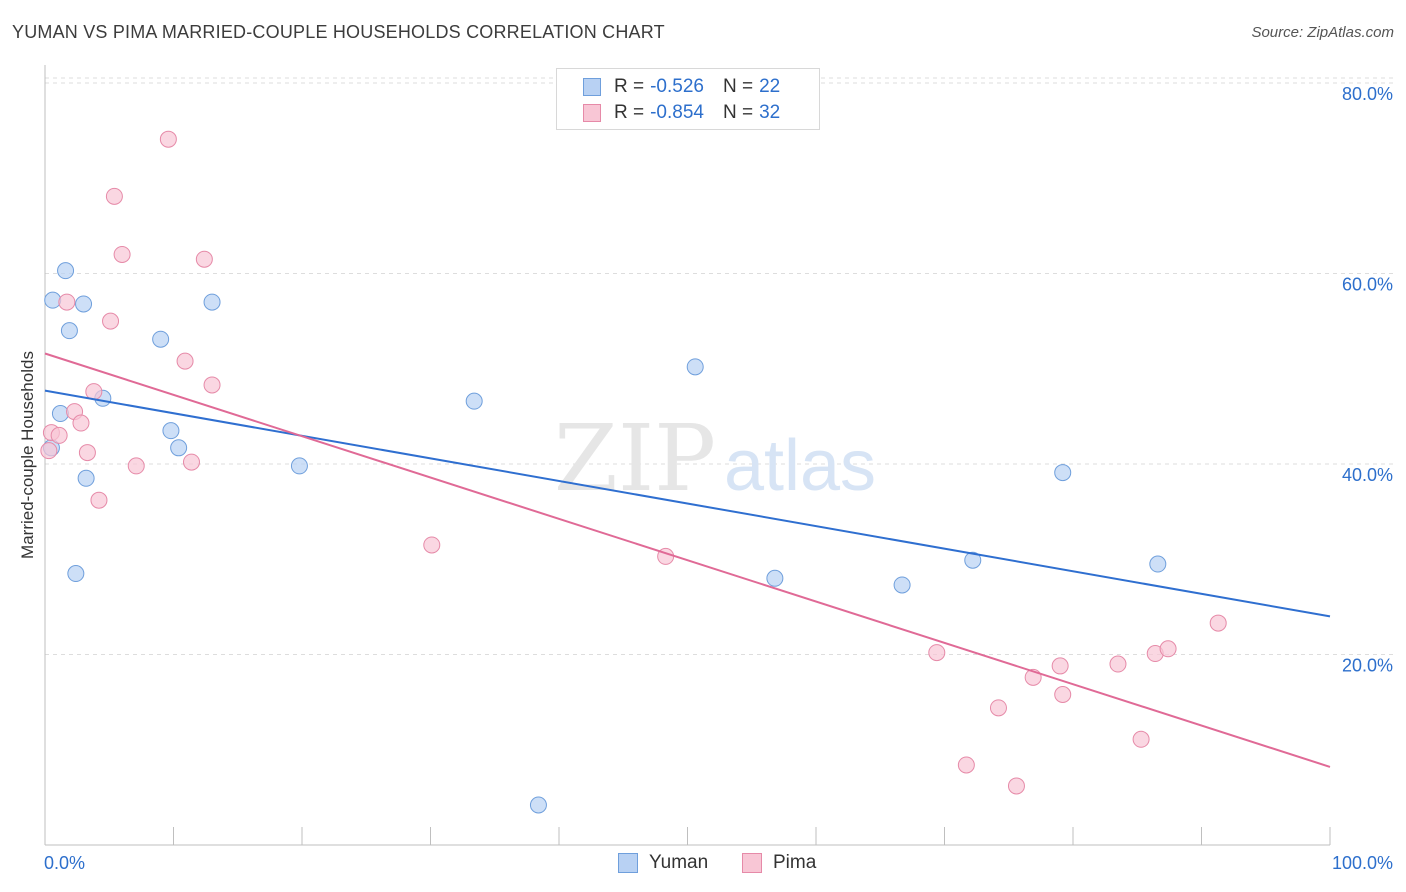 The width and height of the screenshot is (1406, 892). Describe the element at coordinates (1367, 94) in the screenshot. I see `y-tick-label: 80.0%` at that location.